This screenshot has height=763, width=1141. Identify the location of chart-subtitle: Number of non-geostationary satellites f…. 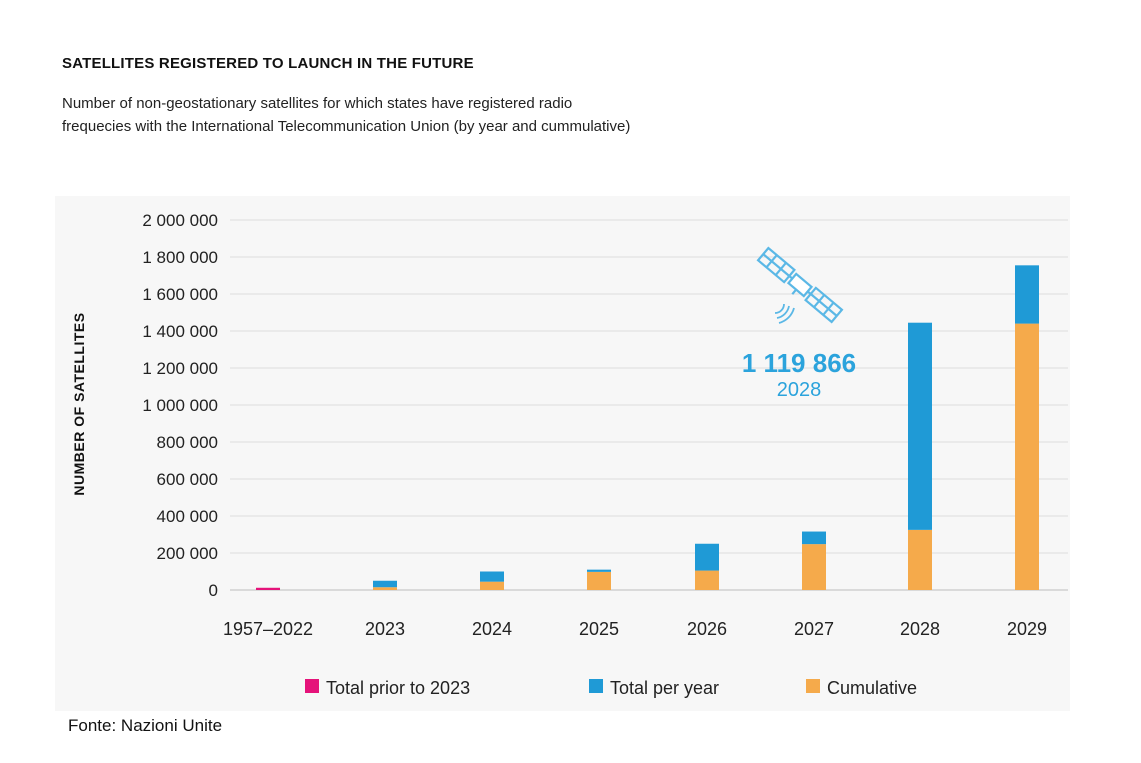
(422, 115).